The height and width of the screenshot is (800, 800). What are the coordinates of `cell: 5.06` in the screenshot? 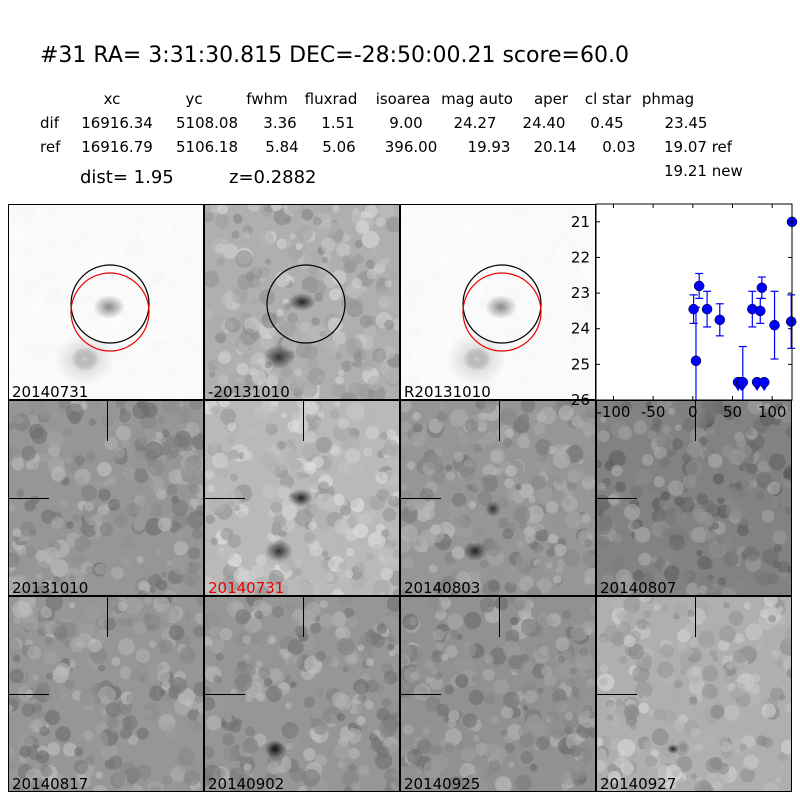 It's located at (339, 147).